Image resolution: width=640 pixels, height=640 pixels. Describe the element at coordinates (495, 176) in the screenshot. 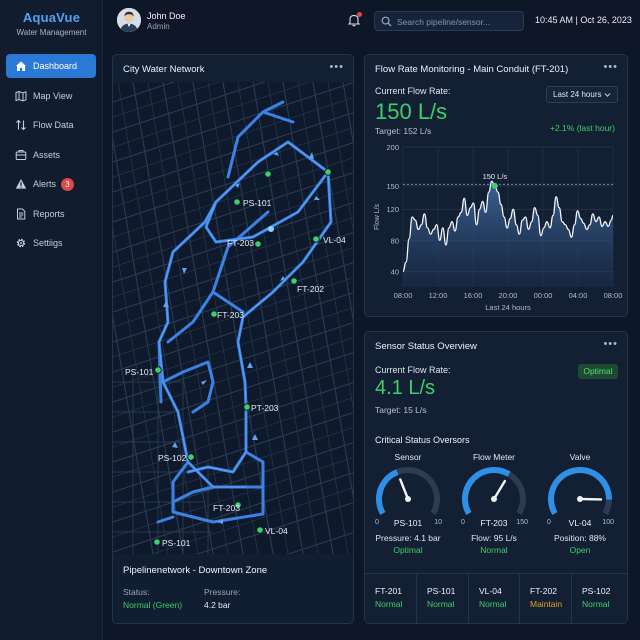

I see `peak-annotation: 150 L/s` at that location.